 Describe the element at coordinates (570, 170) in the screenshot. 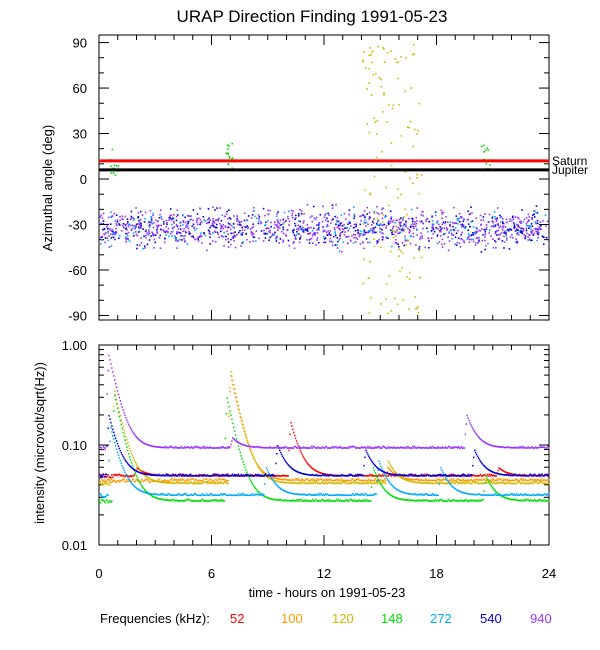

I see `reference-label-jupiter: Jupiter` at that location.